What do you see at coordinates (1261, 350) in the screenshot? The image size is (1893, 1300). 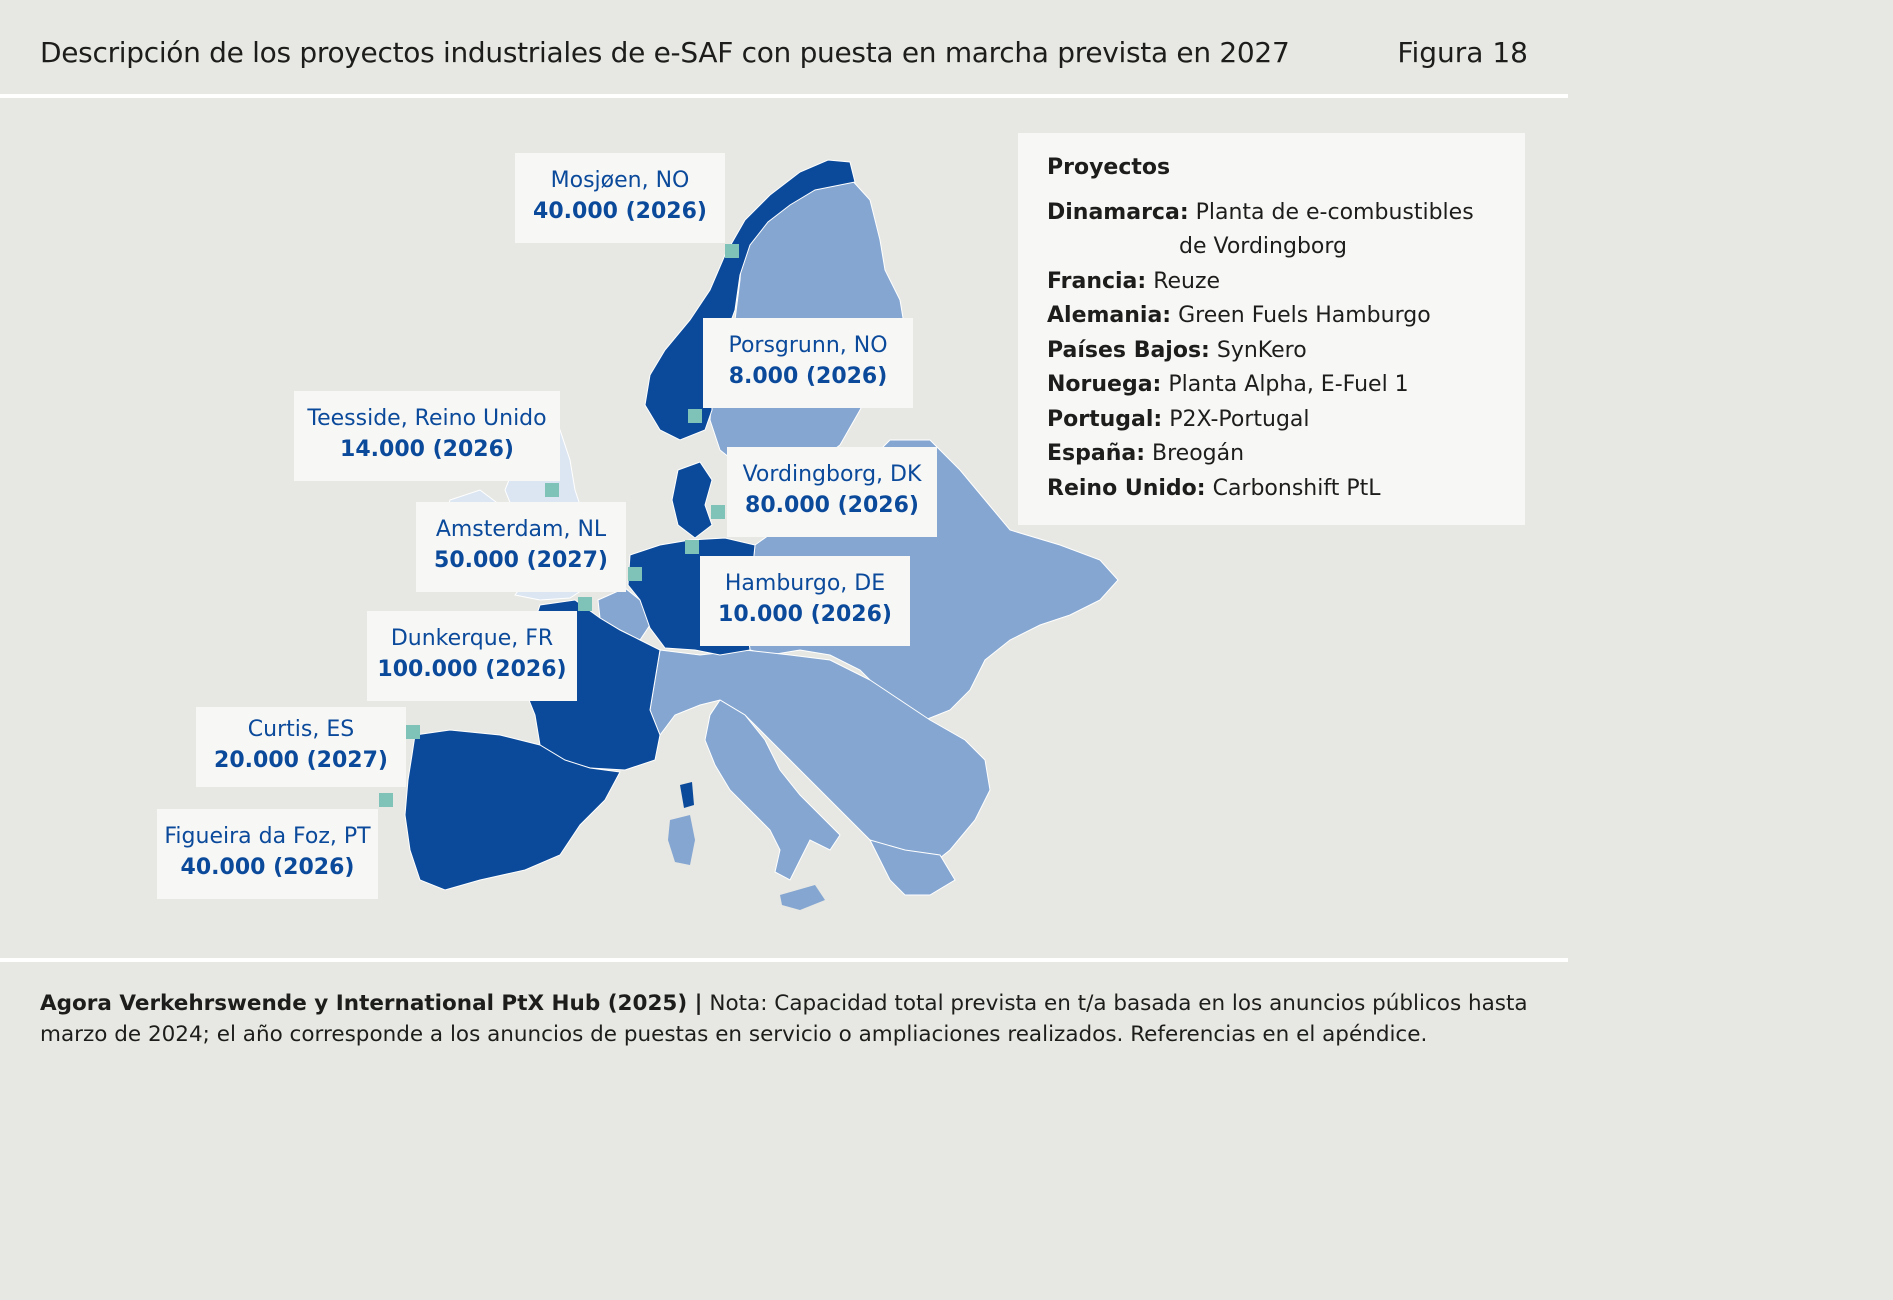 I see `legend-projects: SynKero` at bounding box center [1261, 350].